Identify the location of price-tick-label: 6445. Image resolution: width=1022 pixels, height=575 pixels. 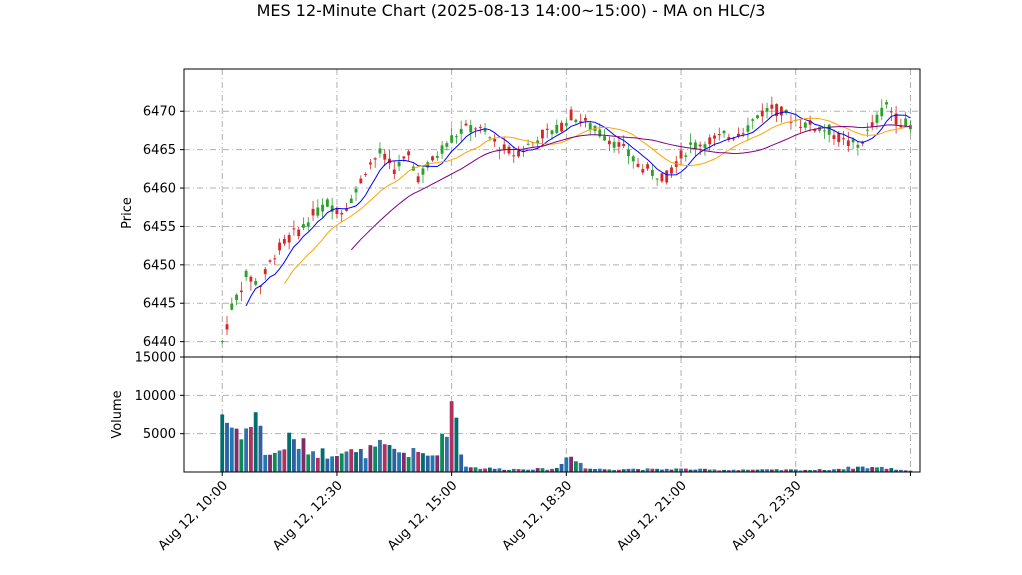
(159, 304).